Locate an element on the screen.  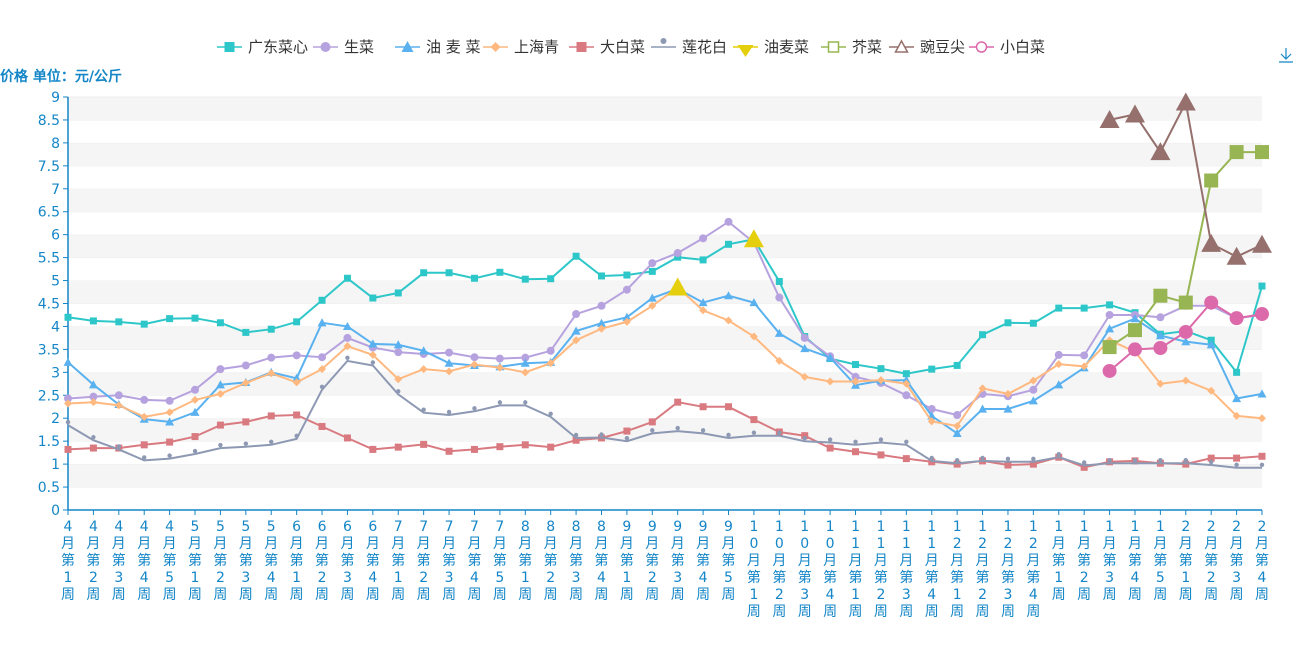
legend-item-大白菜: 大白菜 is located at coordinates (607, 47).